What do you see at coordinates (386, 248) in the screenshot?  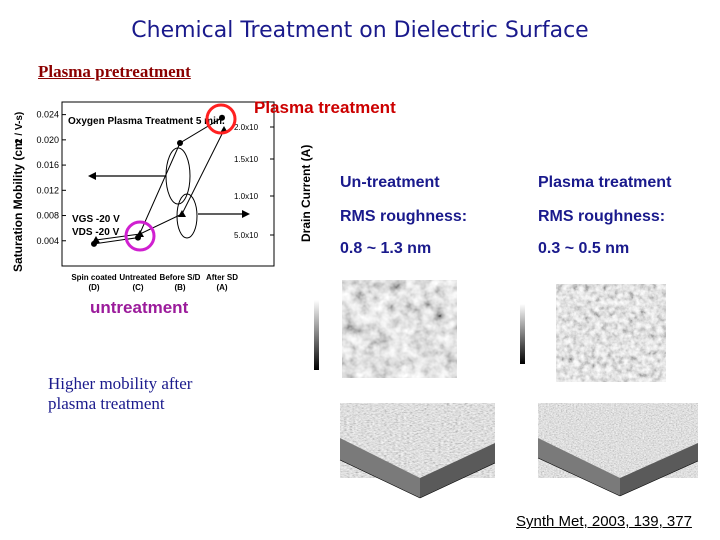 I see `rms-value-untreated: 0.8 ~ 1.3 nm` at bounding box center [386, 248].